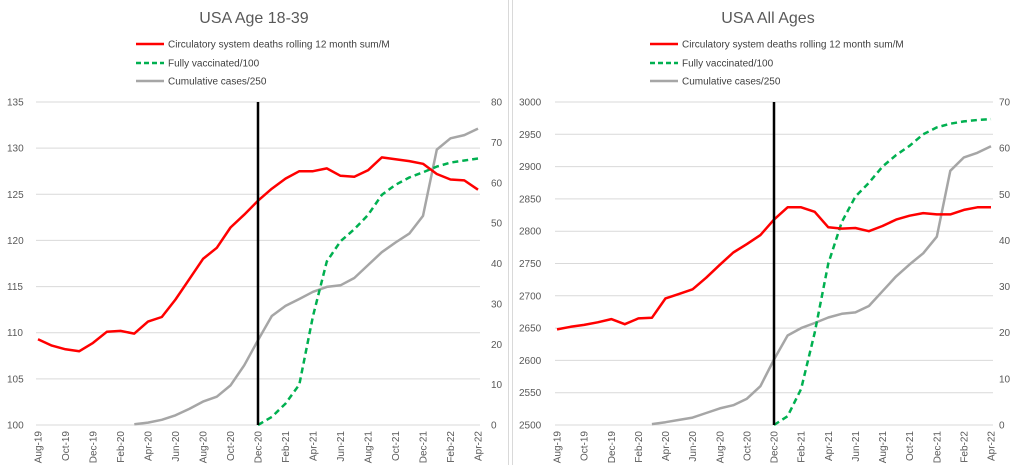 The image size is (1024, 465). Describe the element at coordinates (530, 167) in the screenshot. I see `y-left-tick-label: 2900` at that location.